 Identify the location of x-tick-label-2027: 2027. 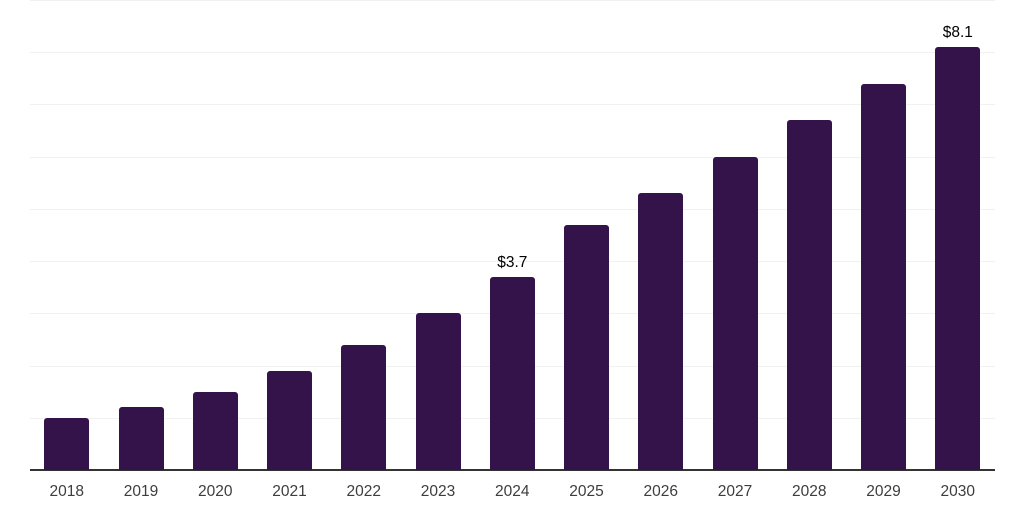
(735, 491).